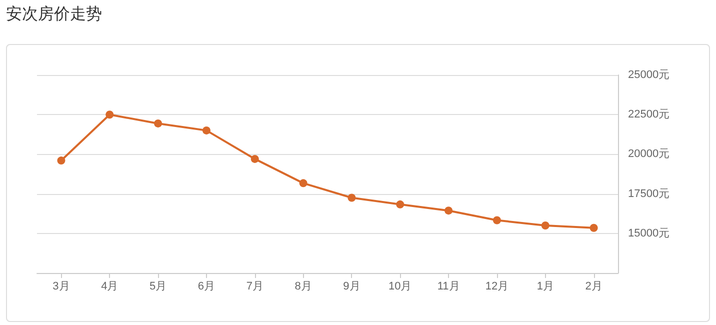  Describe the element at coordinates (649, 114) in the screenshot. I see `y-tick-label: 22500元` at that location.